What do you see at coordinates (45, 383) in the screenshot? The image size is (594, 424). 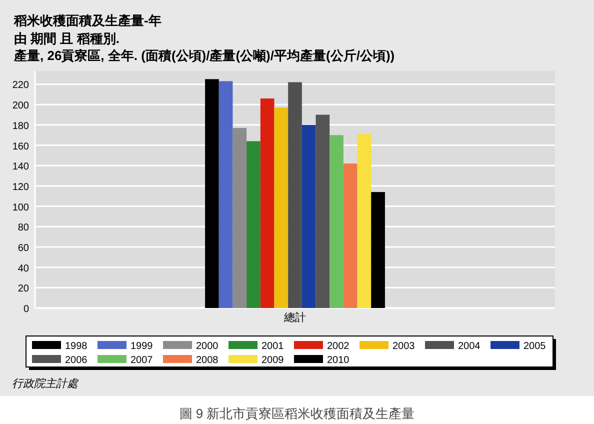 I see `text: 行政院主計處` at bounding box center [45, 383].